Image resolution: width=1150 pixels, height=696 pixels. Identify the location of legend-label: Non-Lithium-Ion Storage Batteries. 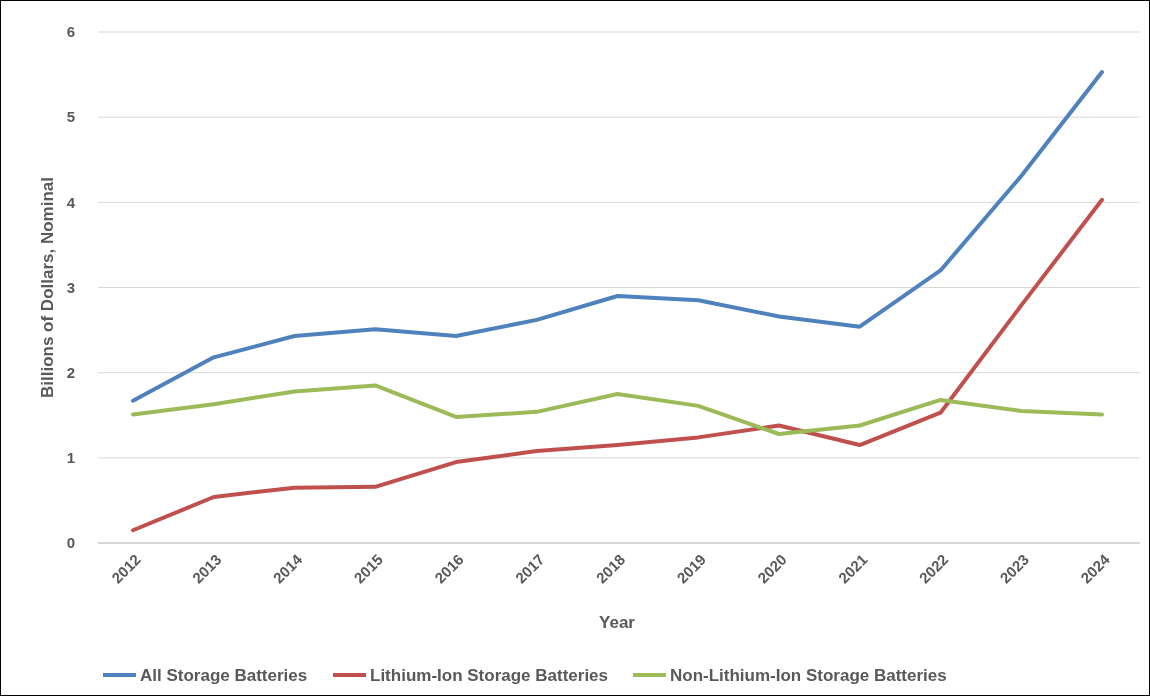
(808, 675).